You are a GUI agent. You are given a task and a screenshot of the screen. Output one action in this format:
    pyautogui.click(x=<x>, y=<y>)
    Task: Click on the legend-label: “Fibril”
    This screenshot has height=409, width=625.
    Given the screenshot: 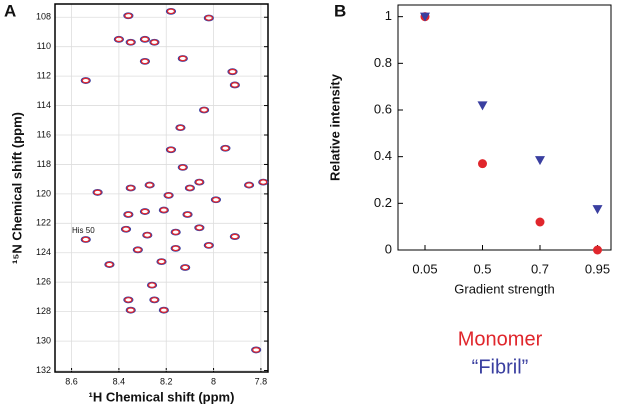 What is the action you would take?
    pyautogui.click(x=500, y=367)
    